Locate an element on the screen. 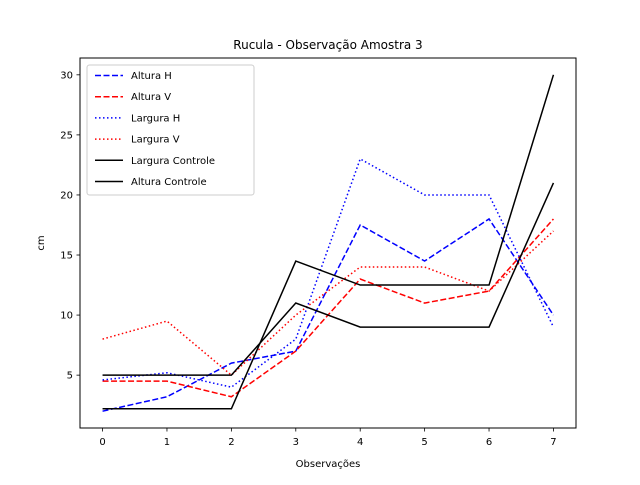  legend-box is located at coordinates (170, 130).